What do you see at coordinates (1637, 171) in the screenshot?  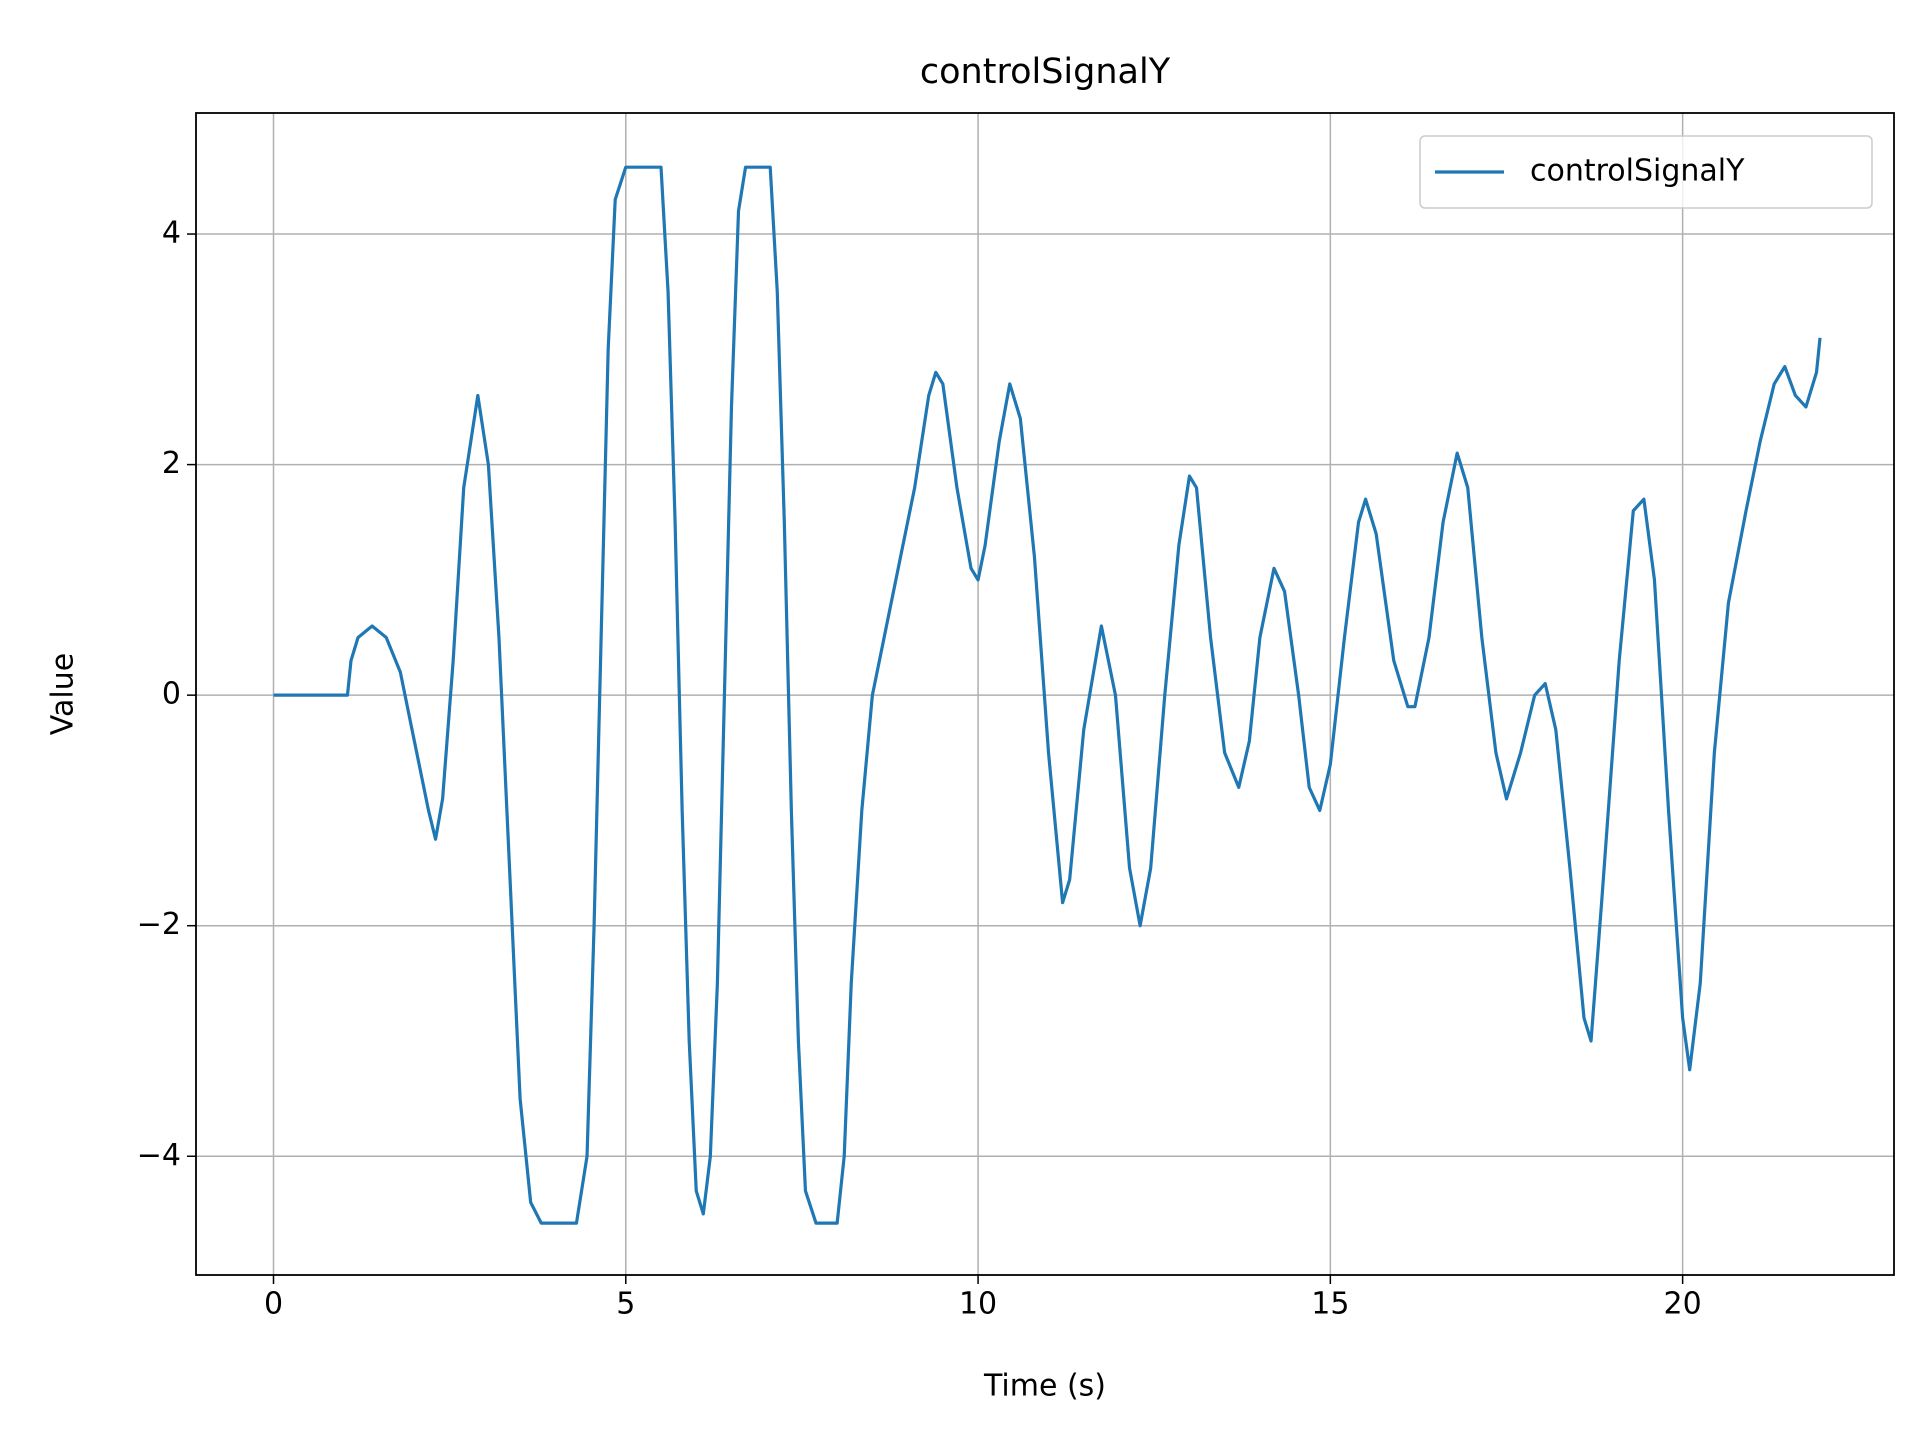 I see `legend-label: controlSignalY` at bounding box center [1637, 171].